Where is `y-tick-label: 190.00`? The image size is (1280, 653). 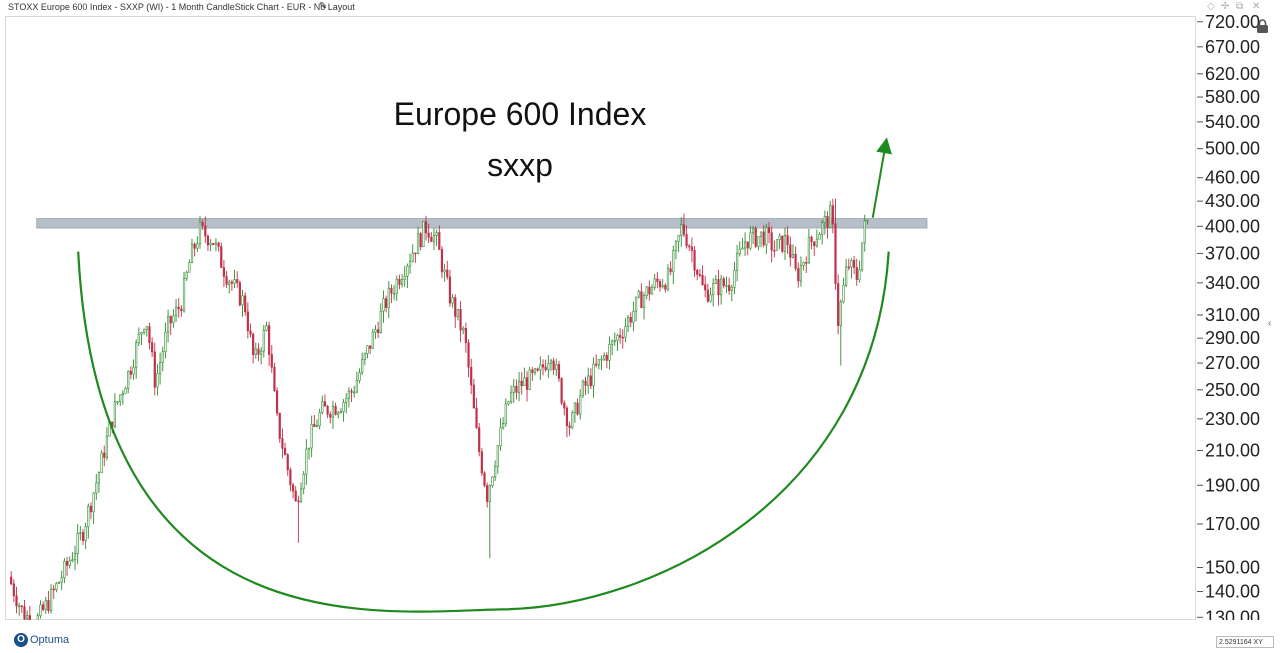
y-tick-label: 190.00 is located at coordinates (1232, 485).